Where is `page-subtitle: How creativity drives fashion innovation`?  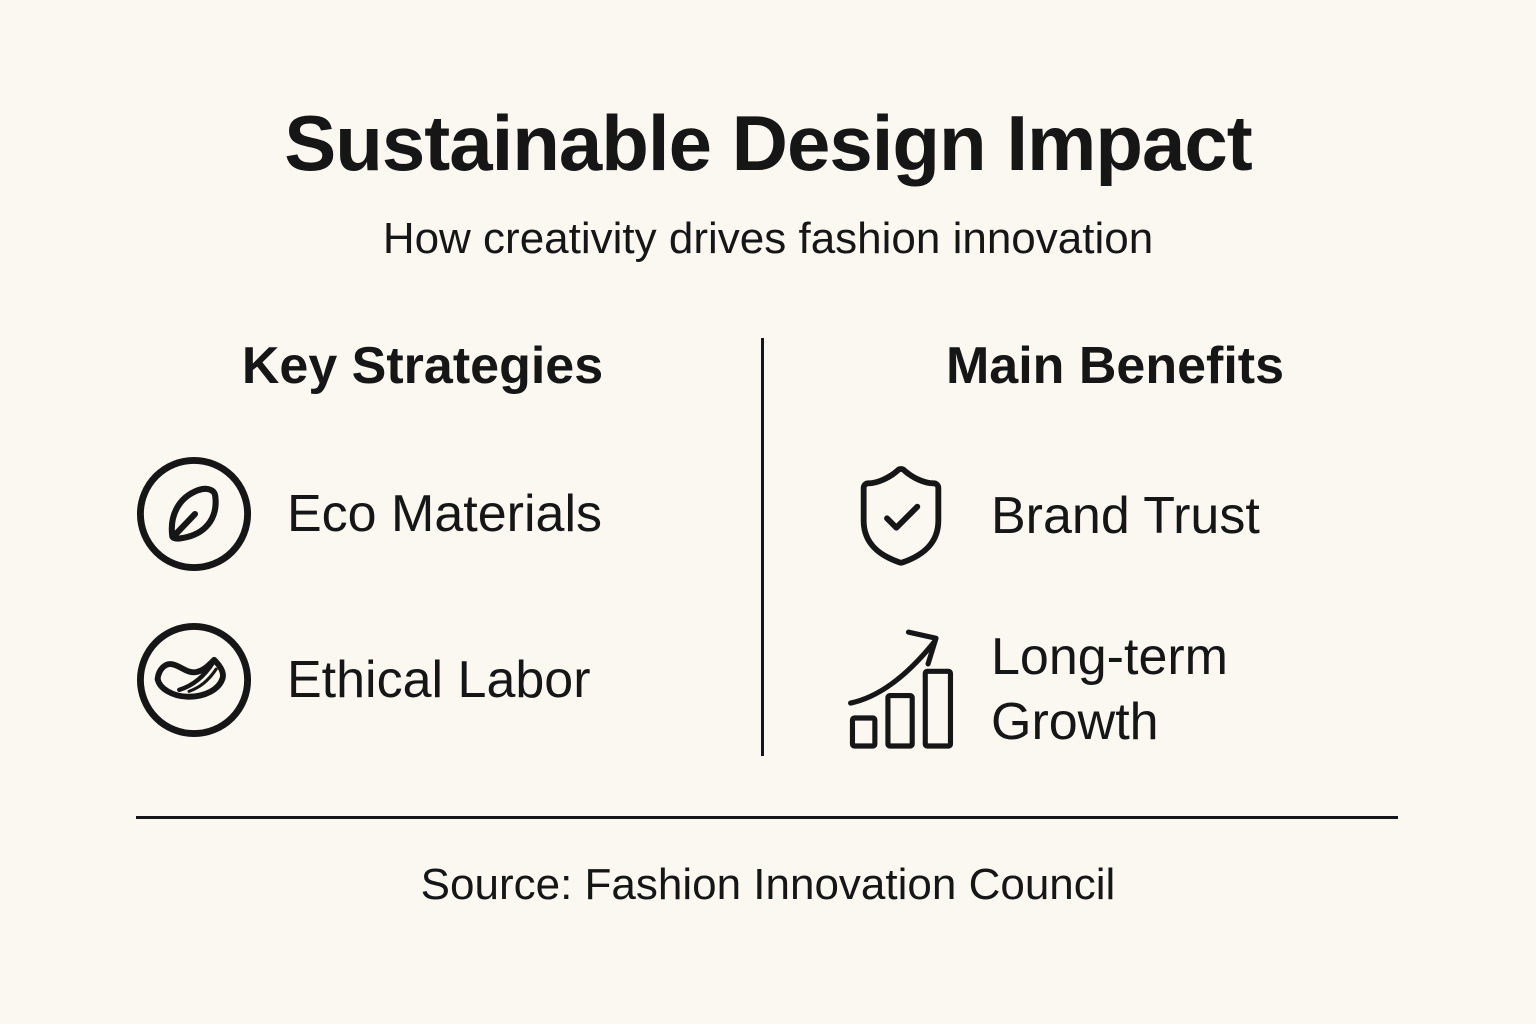
page-subtitle: How creativity drives fashion innovation is located at coordinates (768, 238).